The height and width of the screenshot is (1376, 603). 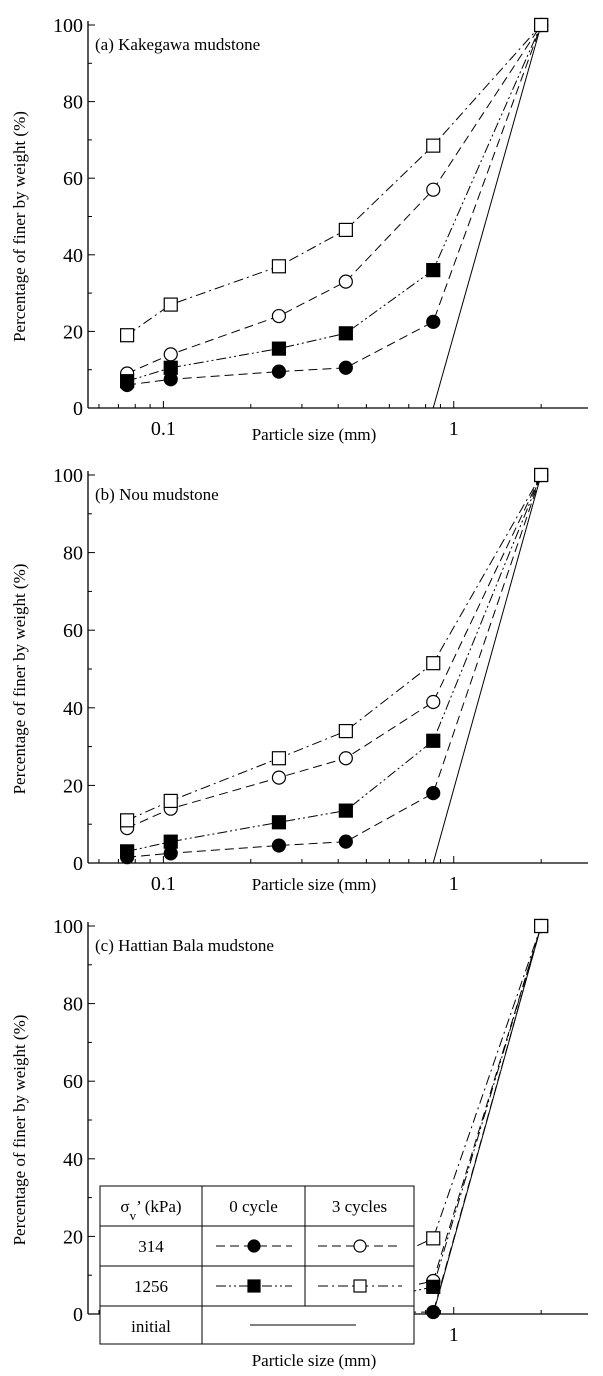 I want to click on legend-1256-0cycle-marker, so click(x=254, y=1286).